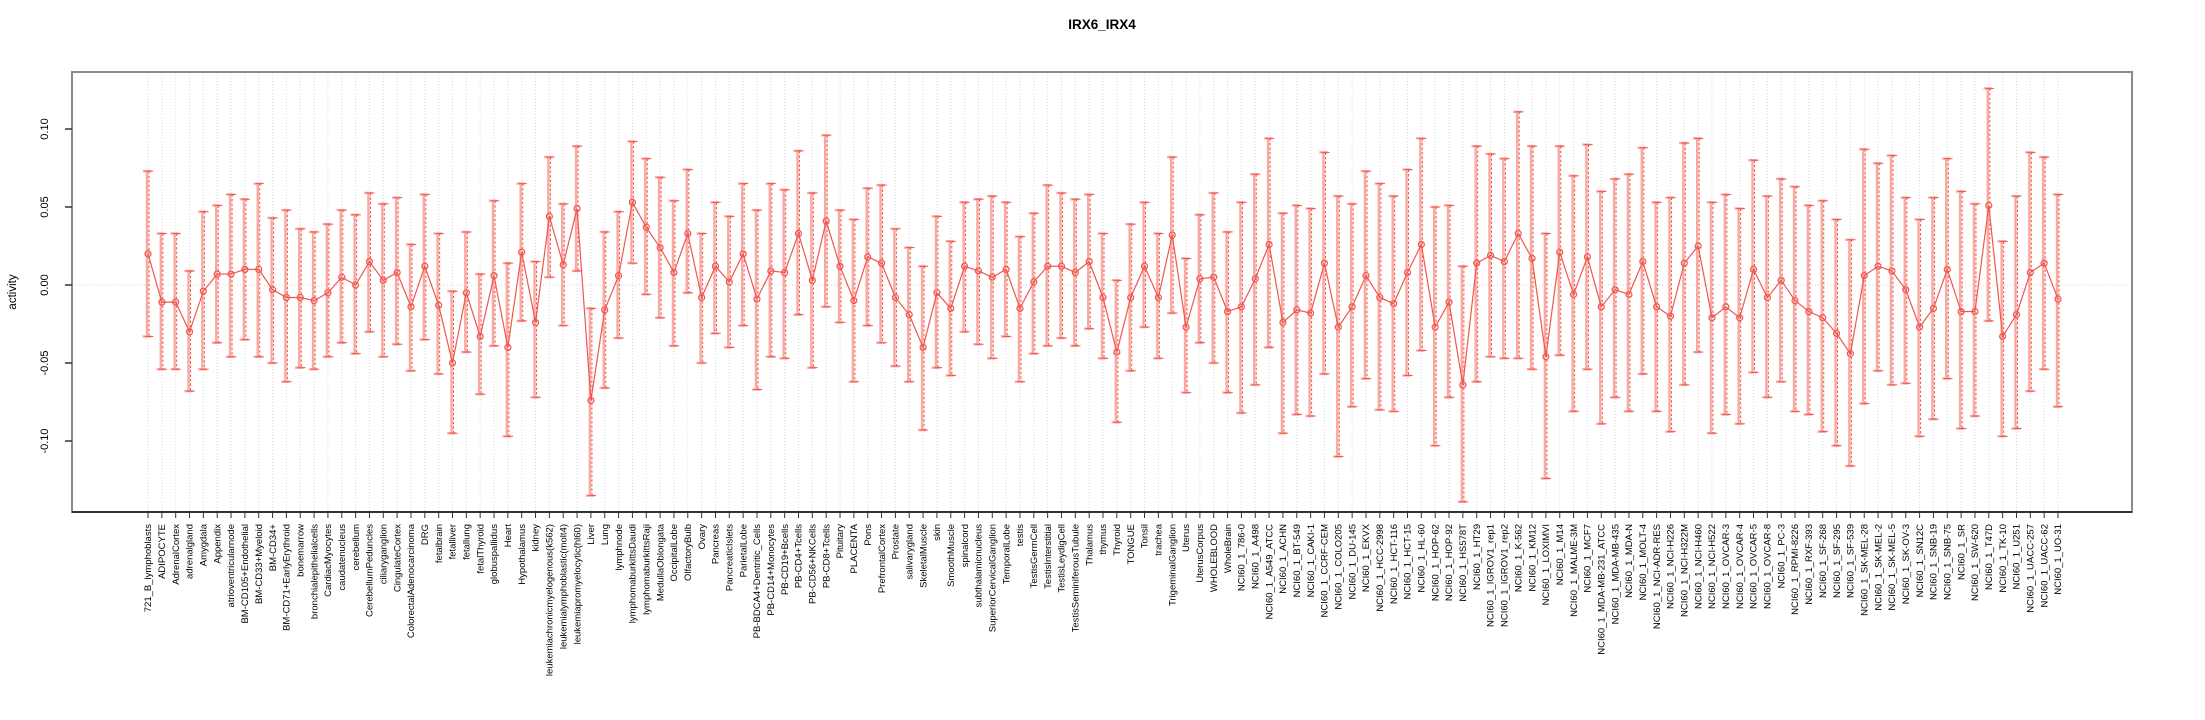 Image resolution: width=2205 pixels, height=720 pixels. I want to click on x-tick-label: bonemarrow, so click(300, 550).